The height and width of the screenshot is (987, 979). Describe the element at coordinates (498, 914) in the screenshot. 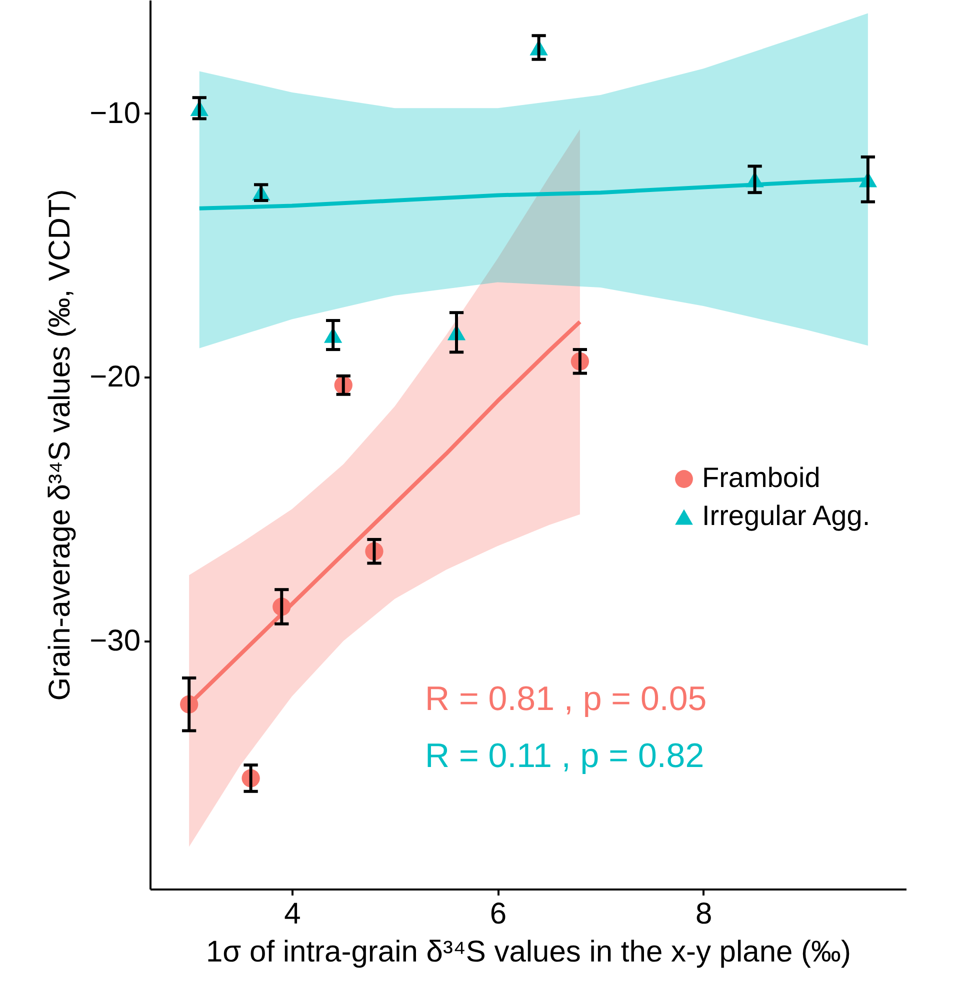

I see `x-tick-label: 6` at that location.